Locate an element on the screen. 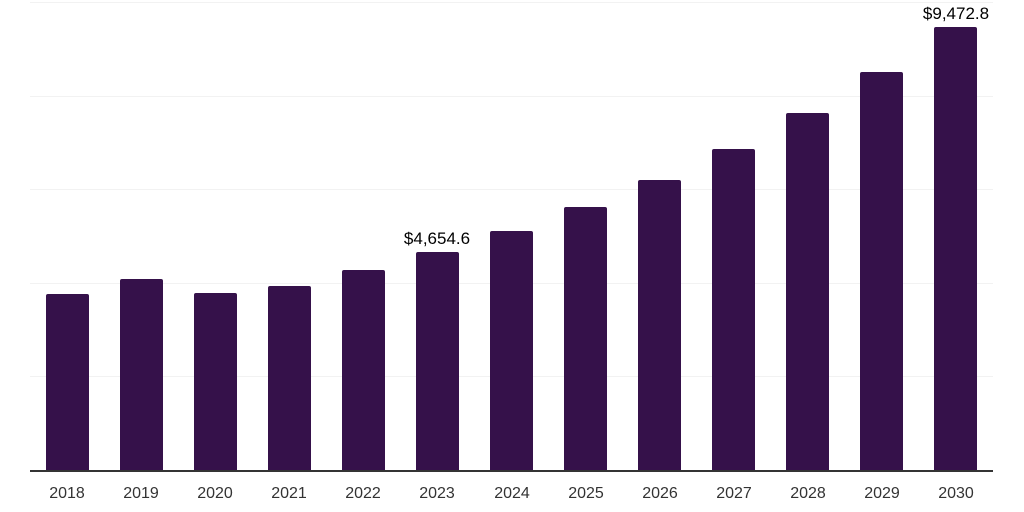 The image size is (1024, 512). x-tick-2020: 2020 is located at coordinates (215, 493).